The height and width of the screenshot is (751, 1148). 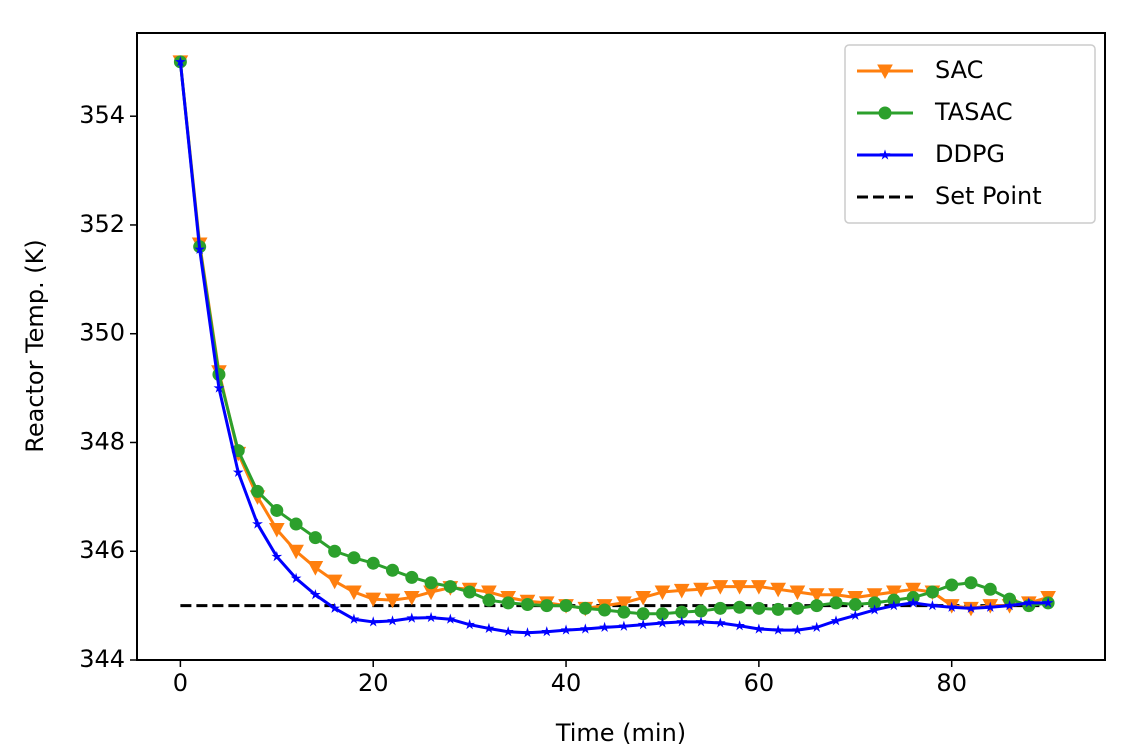 What do you see at coordinates (988, 196) in the screenshot?
I see `legend-label: Set Point` at bounding box center [988, 196].